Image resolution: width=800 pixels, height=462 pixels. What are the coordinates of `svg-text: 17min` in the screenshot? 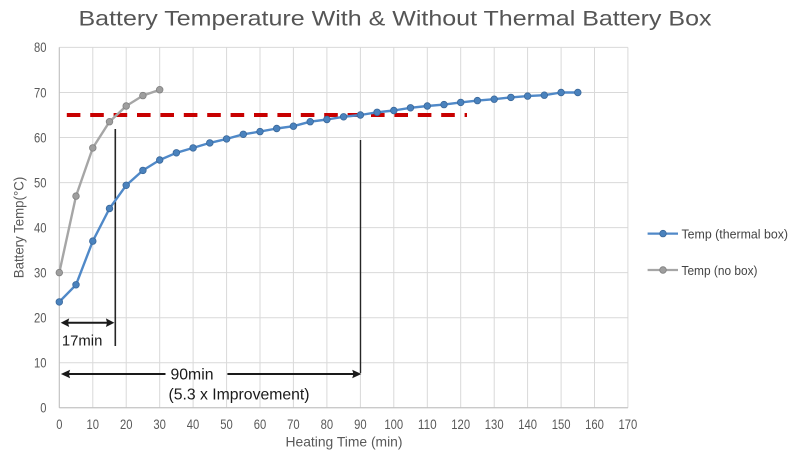 It's located at (82, 342).